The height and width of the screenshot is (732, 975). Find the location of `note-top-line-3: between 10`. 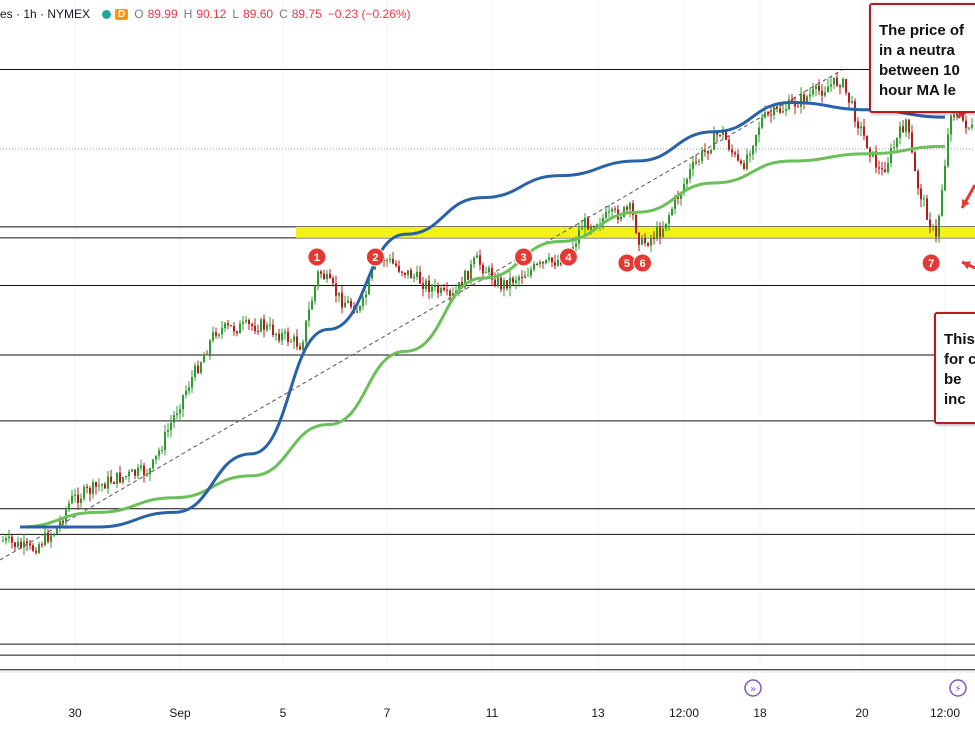

note-top-line-3: between 10 is located at coordinates (919, 70).